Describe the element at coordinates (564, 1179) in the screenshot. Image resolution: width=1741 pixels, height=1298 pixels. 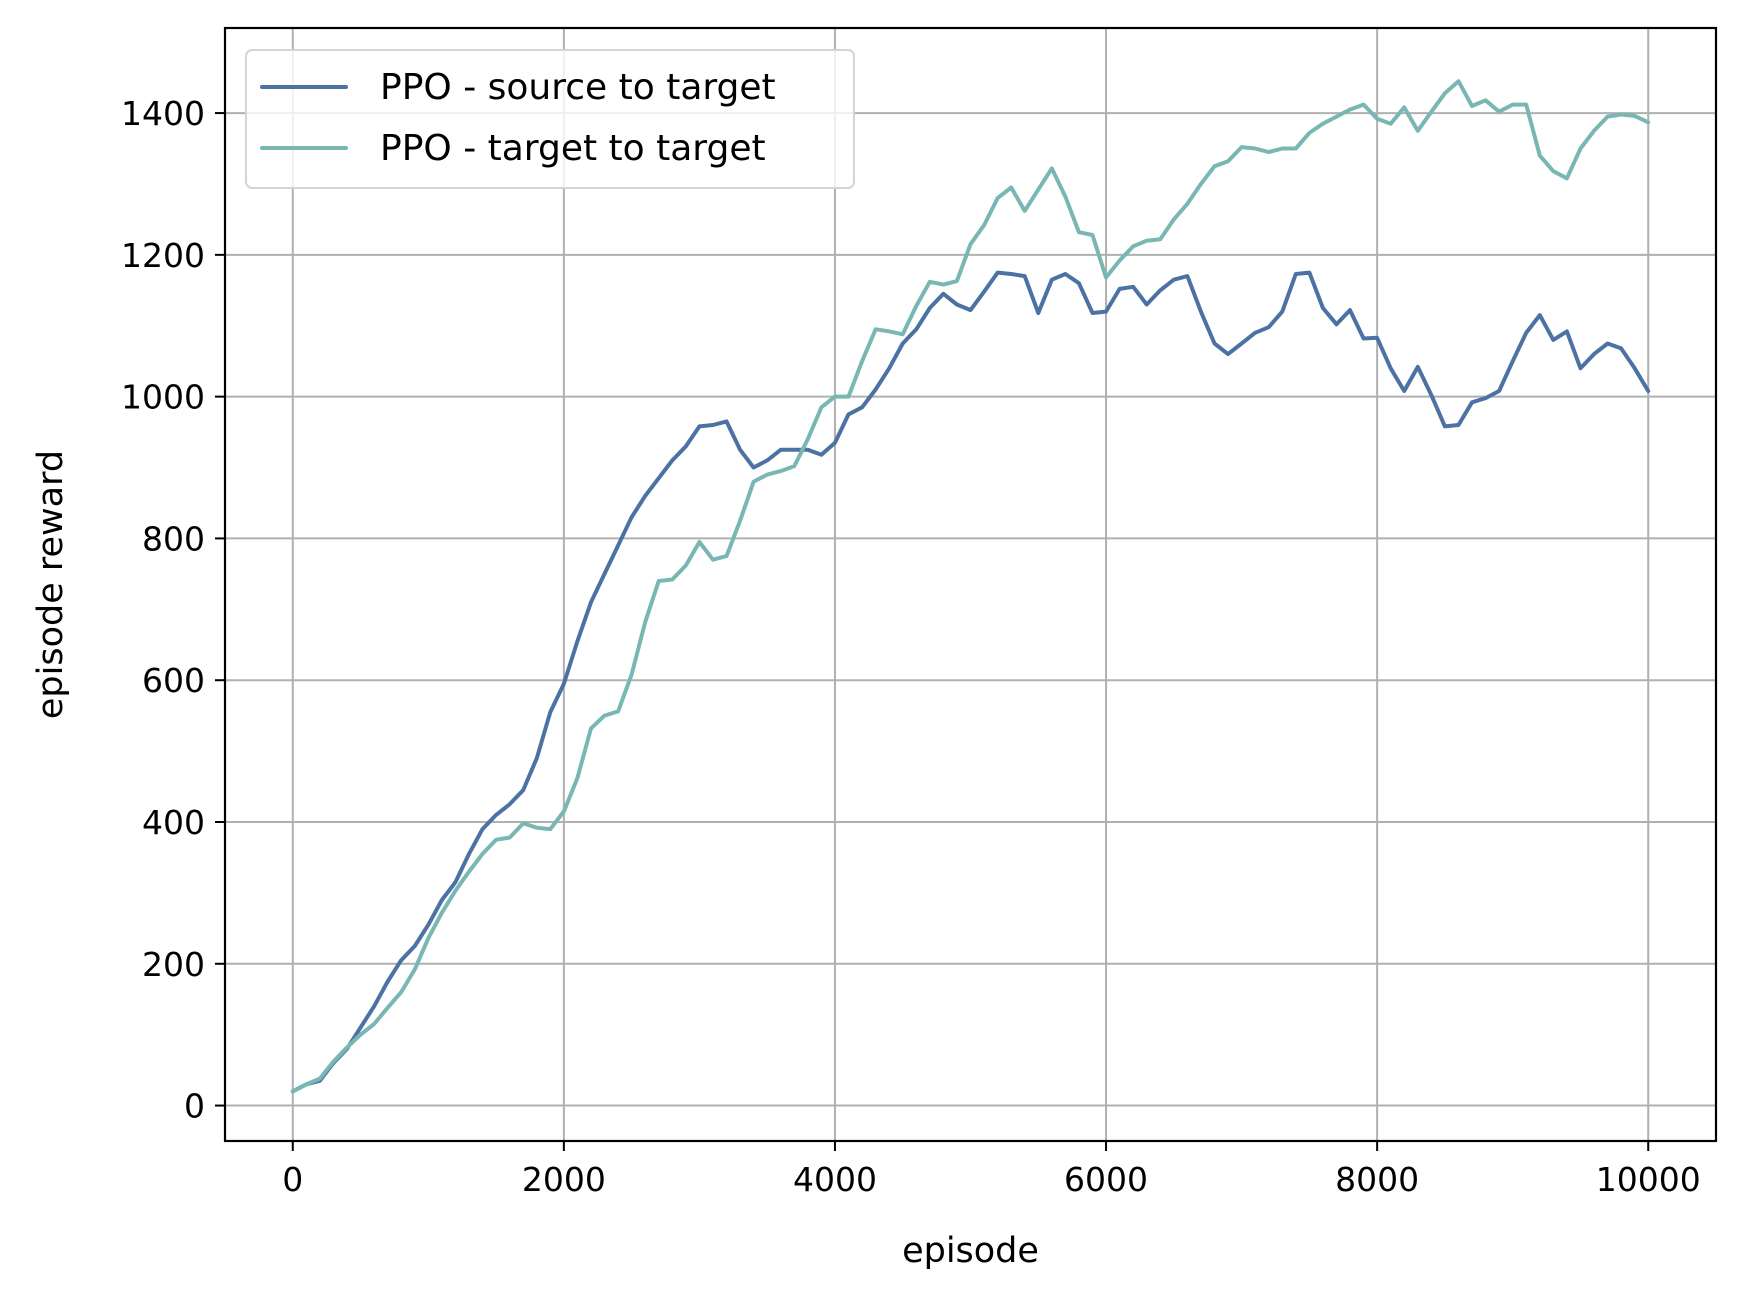
I see `x-tick-label: 2000` at that location.